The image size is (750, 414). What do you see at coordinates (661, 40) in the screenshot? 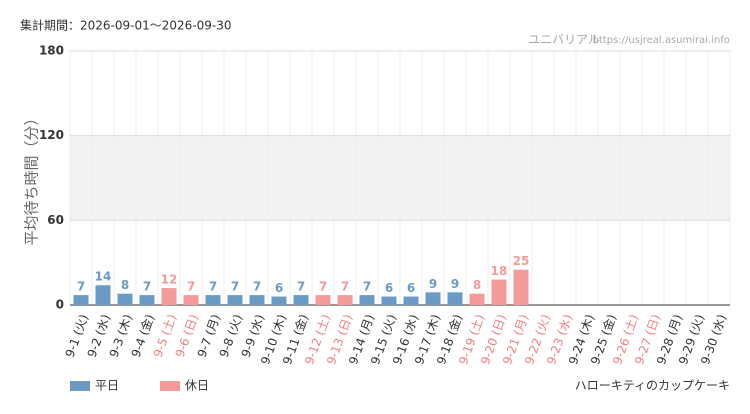
I see `source-url: https://usjreal.asumirai.info` at bounding box center [661, 40].